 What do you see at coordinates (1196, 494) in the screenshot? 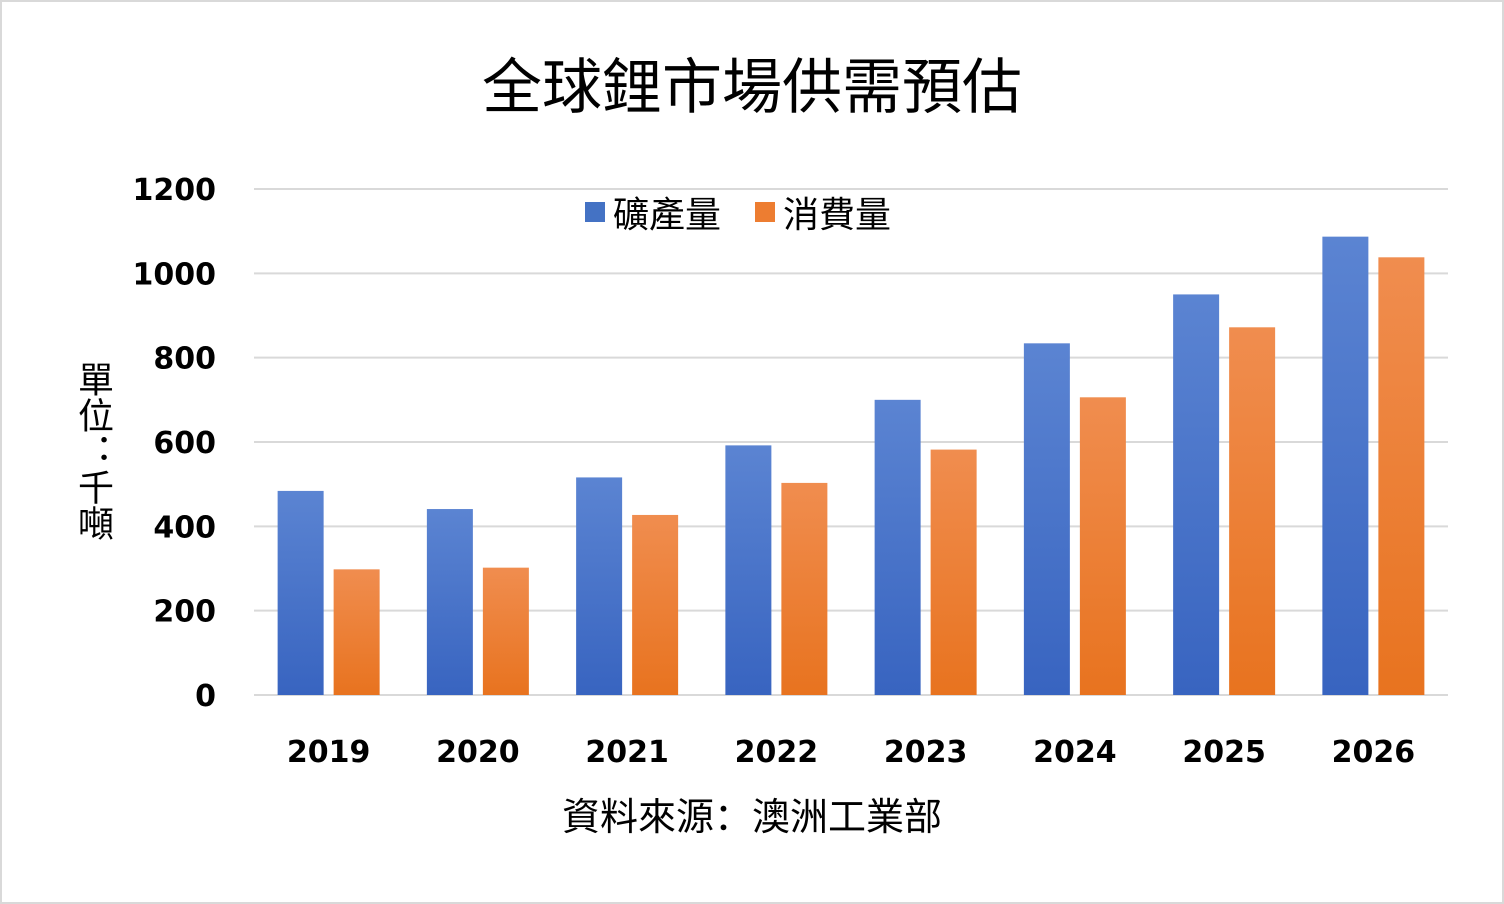
I see `bar-production-2025` at bounding box center [1196, 494].